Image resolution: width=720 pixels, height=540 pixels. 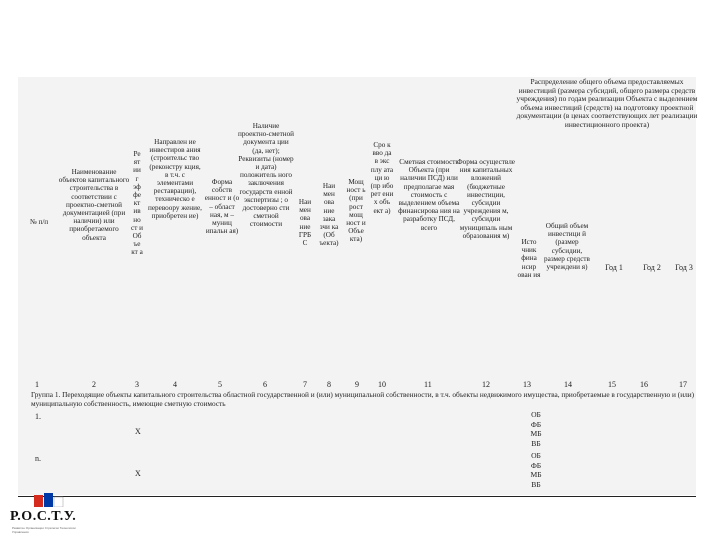 What do you see at coordinates (486, 384) in the screenshot?
I see `column-number: 12` at bounding box center [486, 384].